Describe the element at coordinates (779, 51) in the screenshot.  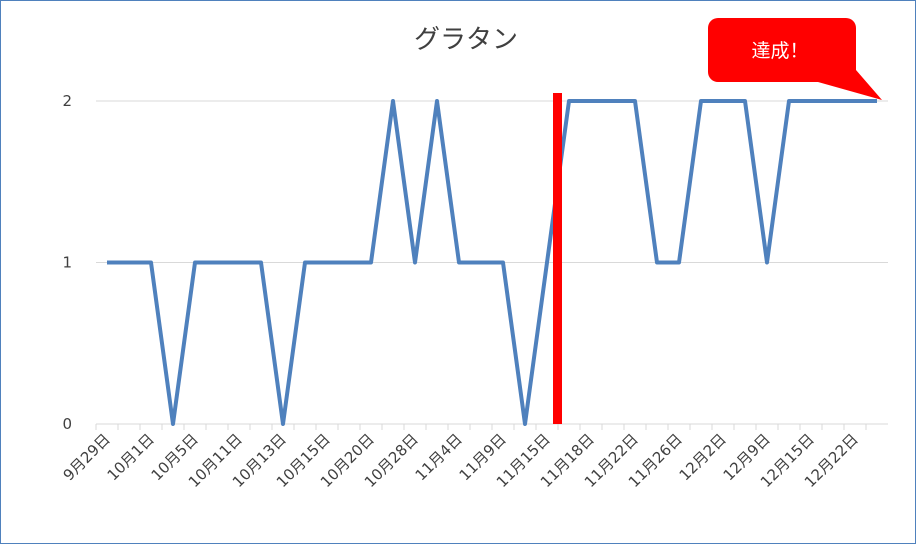
I see `callout-text: 達成！` at that location.